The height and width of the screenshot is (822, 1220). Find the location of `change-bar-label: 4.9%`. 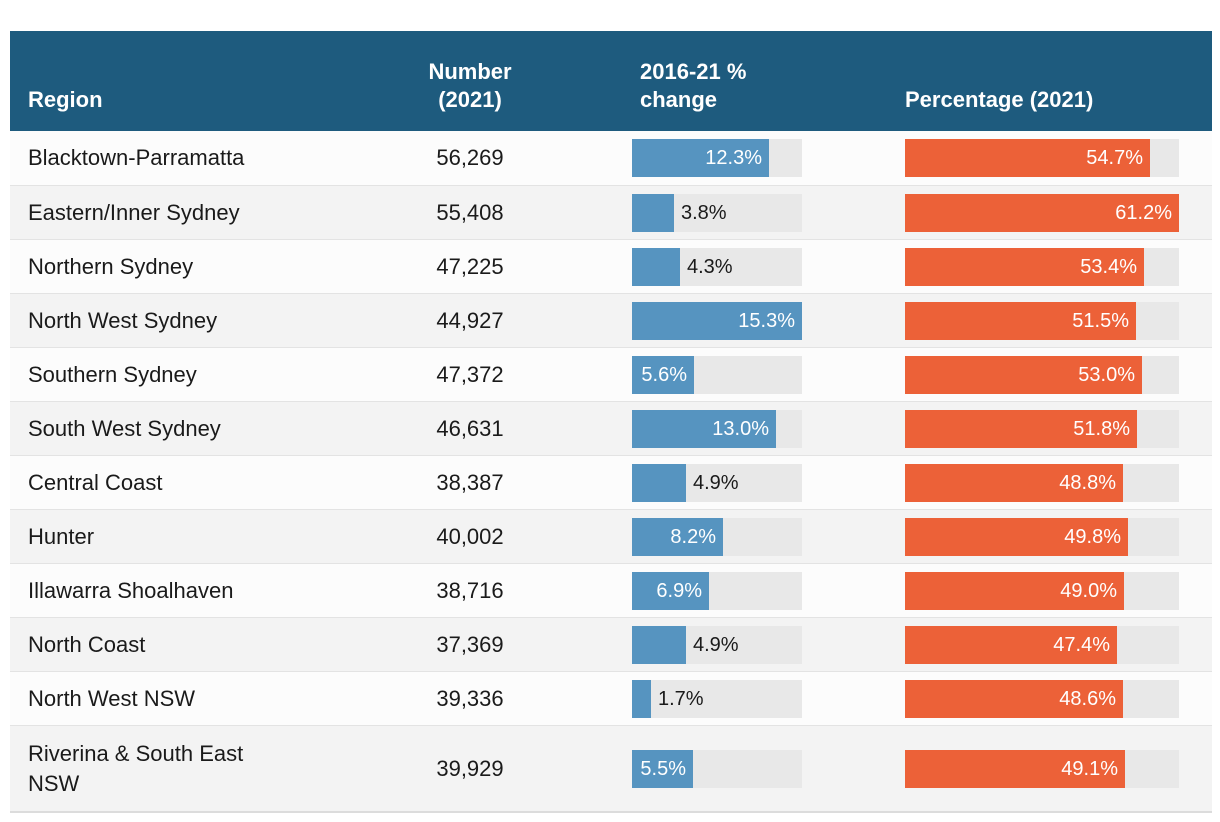

change-bar-label: 4.9% is located at coordinates (716, 644).